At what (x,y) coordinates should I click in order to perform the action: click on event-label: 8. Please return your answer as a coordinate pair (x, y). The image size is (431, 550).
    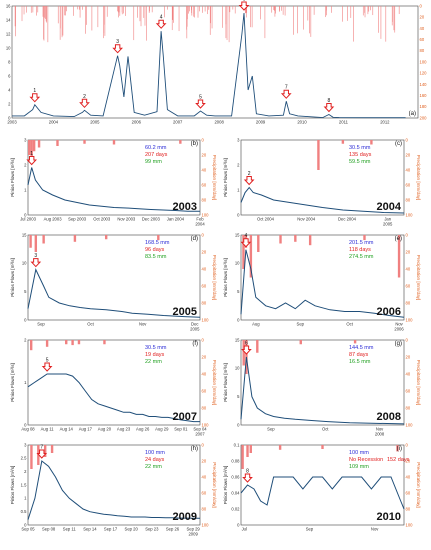
    Looking at the image, I should click on (247, 472).